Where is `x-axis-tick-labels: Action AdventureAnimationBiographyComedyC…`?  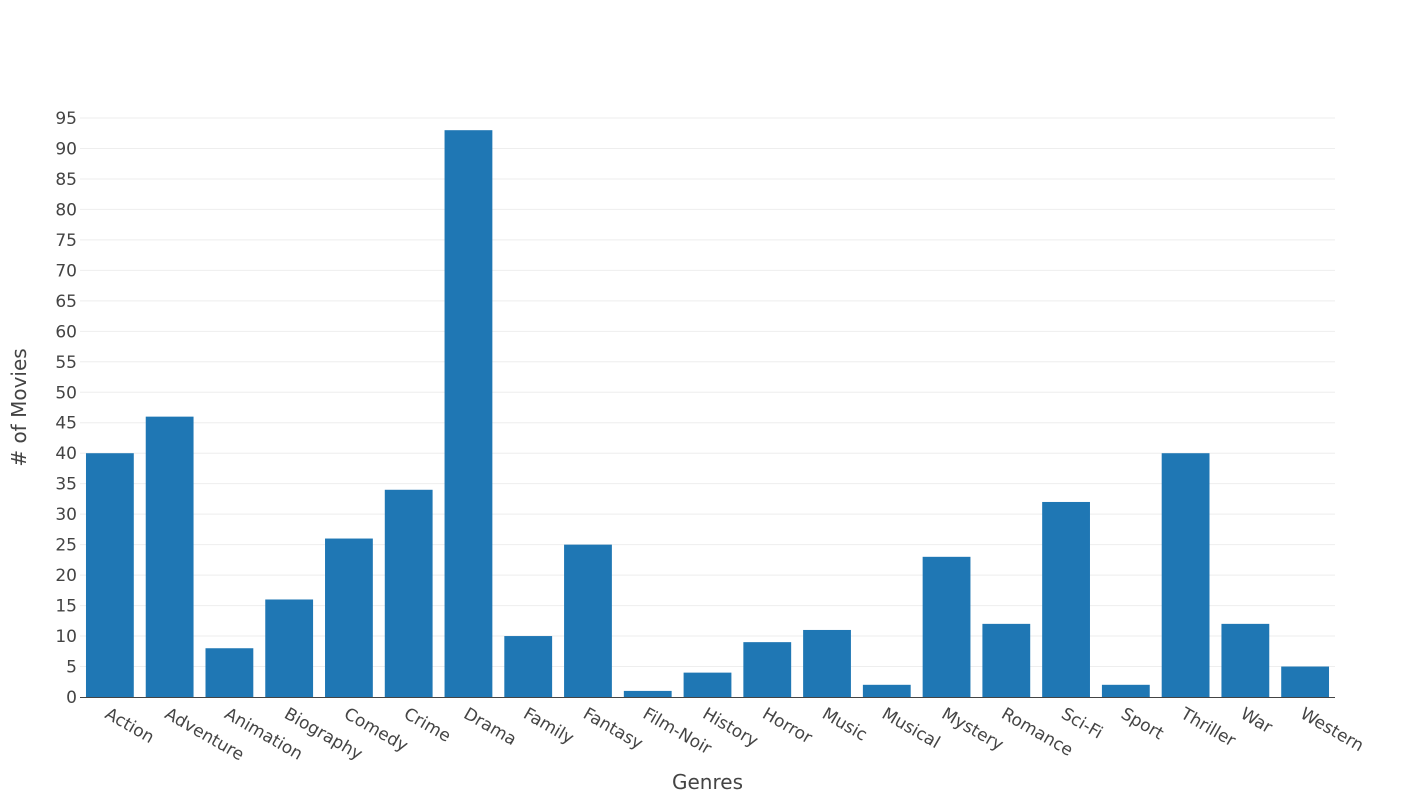
x-axis-tick-labels: Action AdventureAnimationBiographyComedyC… is located at coordinates (734, 735).